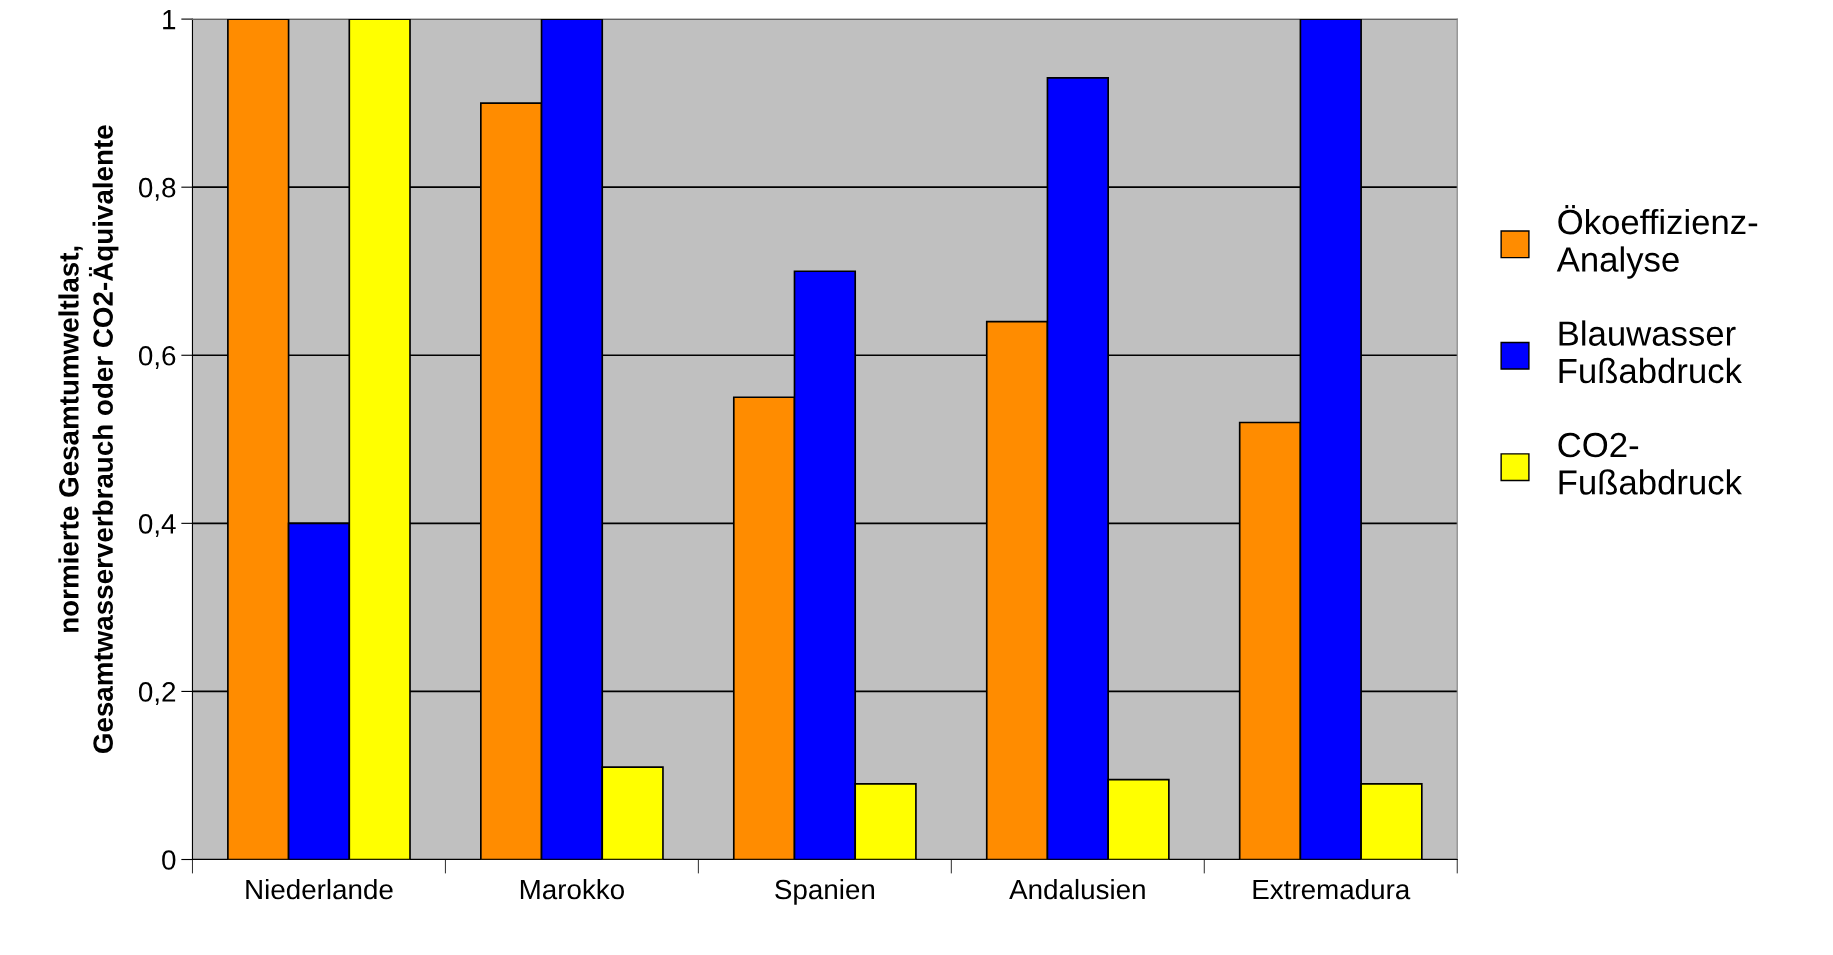 The image size is (1833, 955). What do you see at coordinates (157, 189) in the screenshot?
I see `y-tick-label: 0,8` at bounding box center [157, 189].